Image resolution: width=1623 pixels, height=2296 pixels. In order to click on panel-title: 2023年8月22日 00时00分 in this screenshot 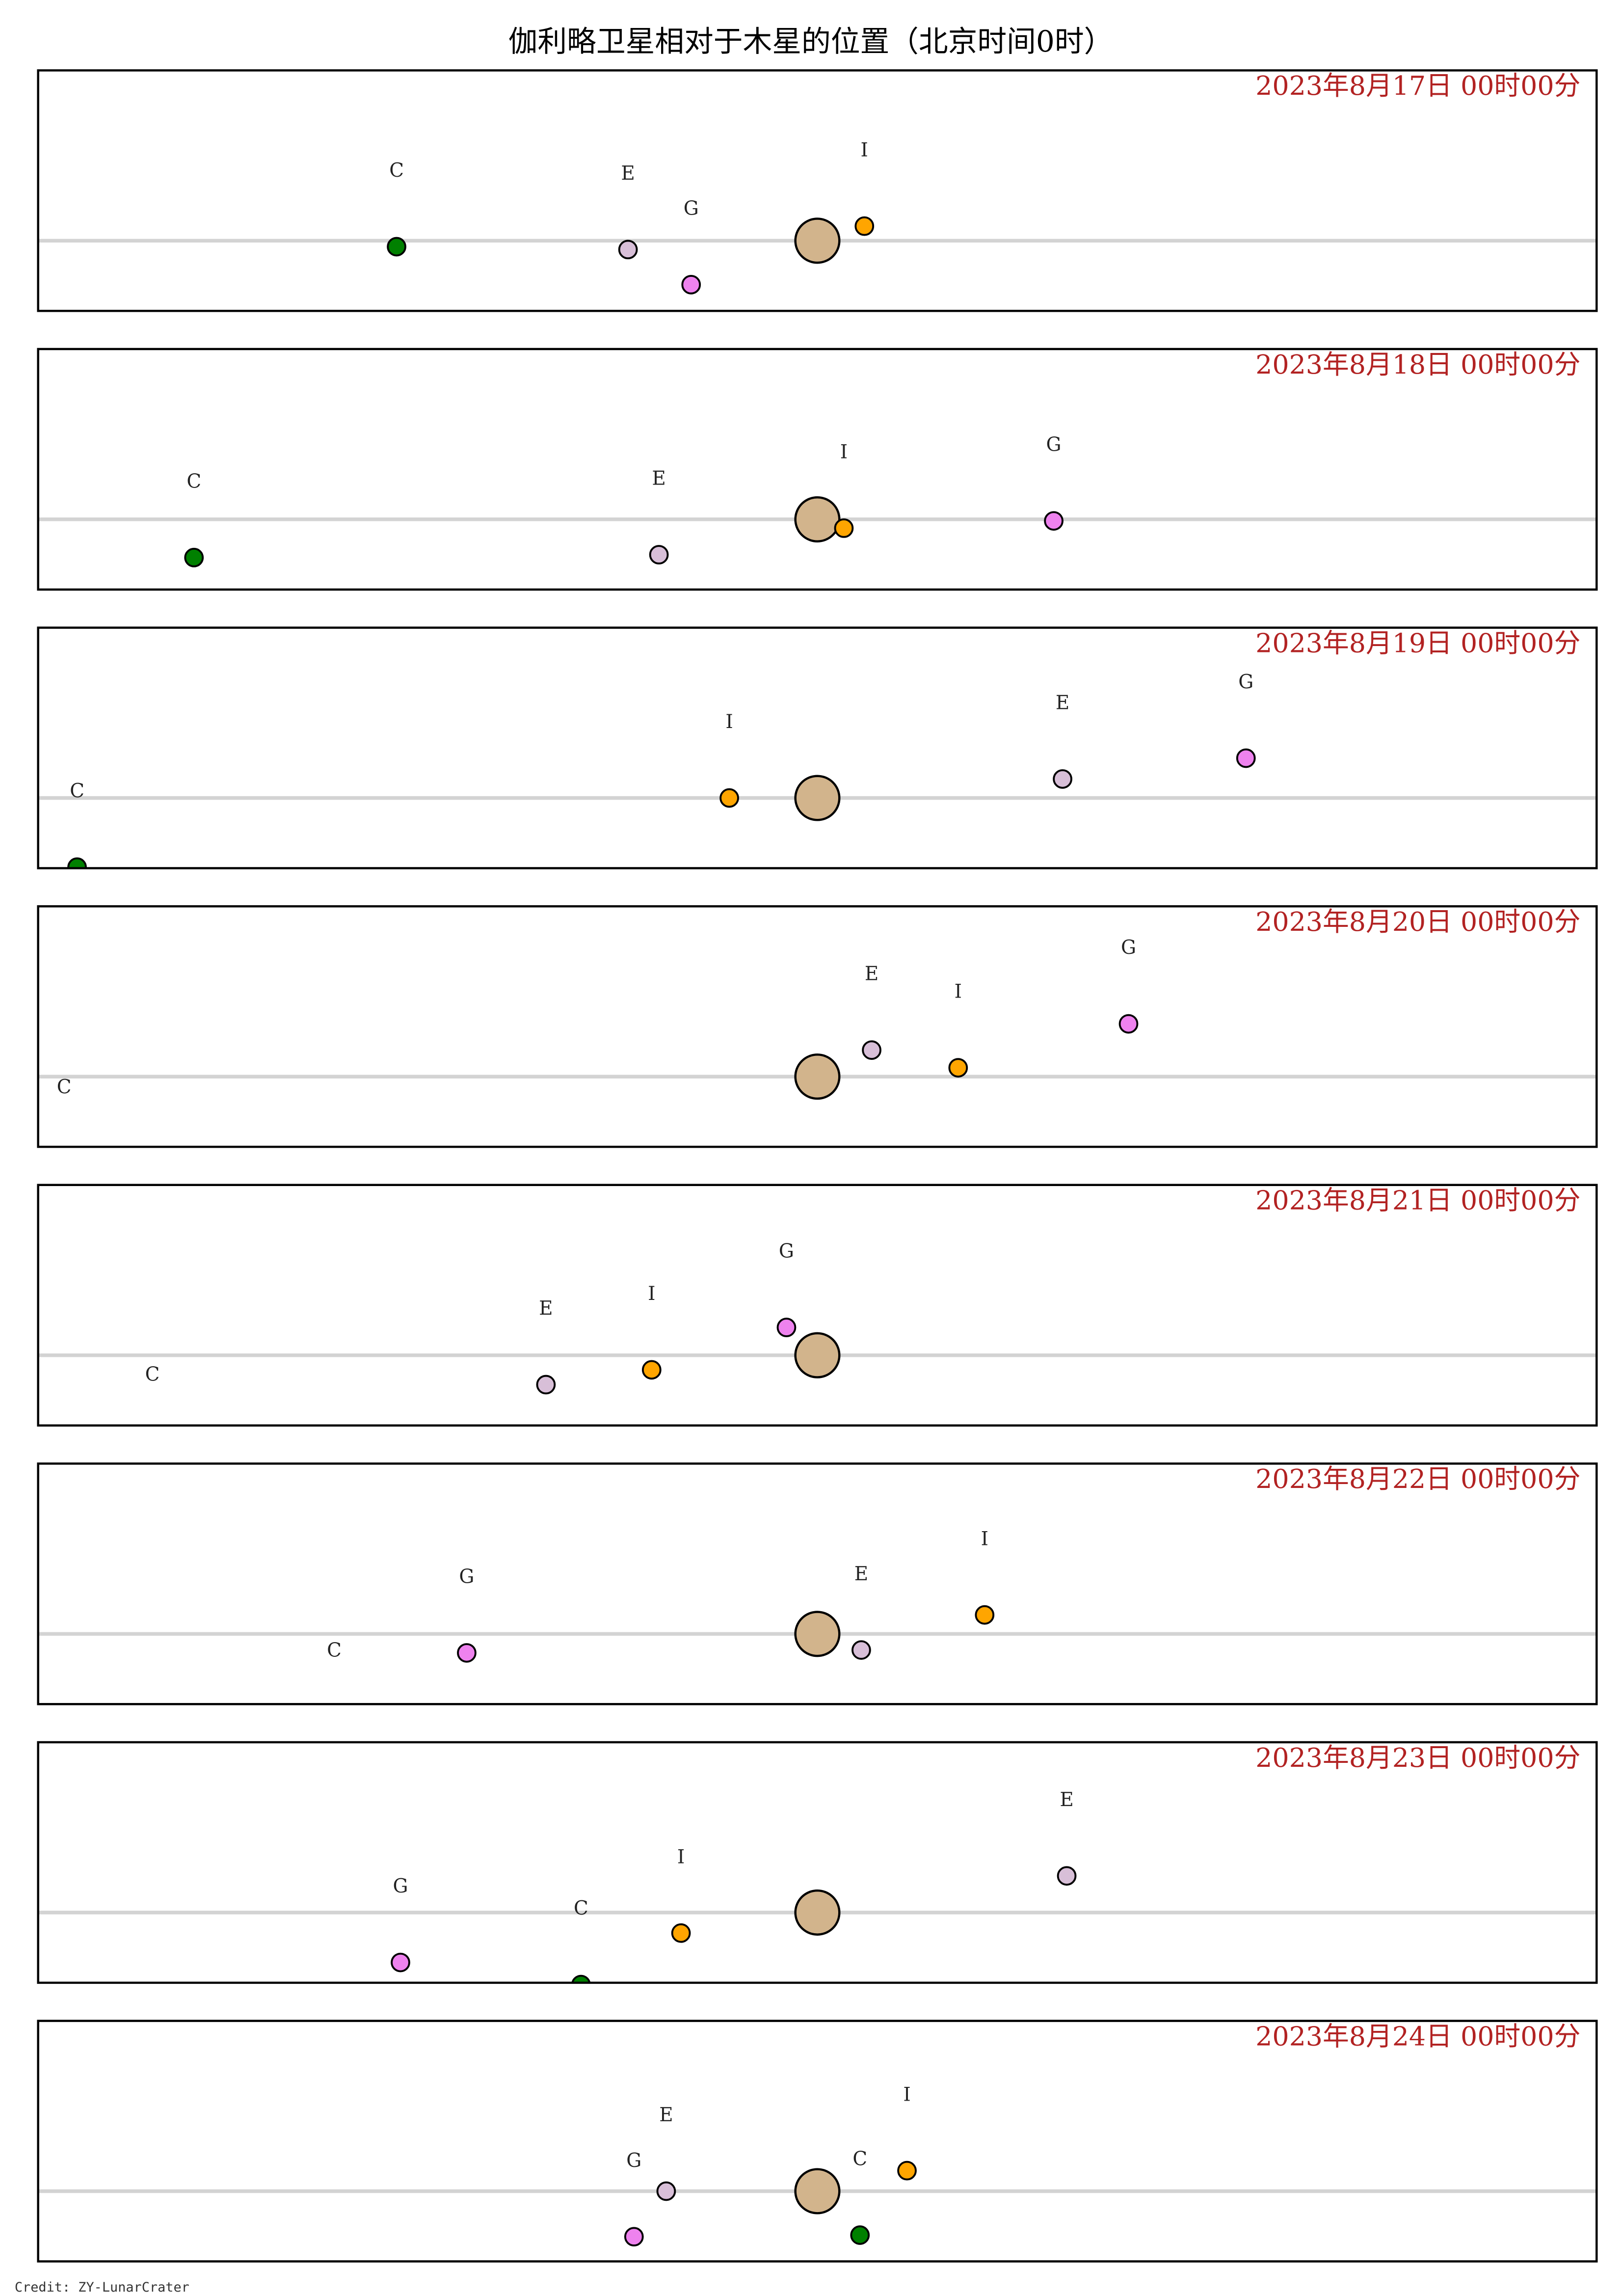, I will do `click(1417, 1478)`.